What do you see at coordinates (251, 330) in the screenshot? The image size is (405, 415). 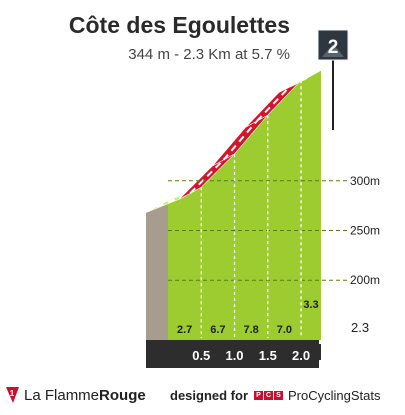 I see `segment-gradient-label: 7.8` at bounding box center [251, 330].